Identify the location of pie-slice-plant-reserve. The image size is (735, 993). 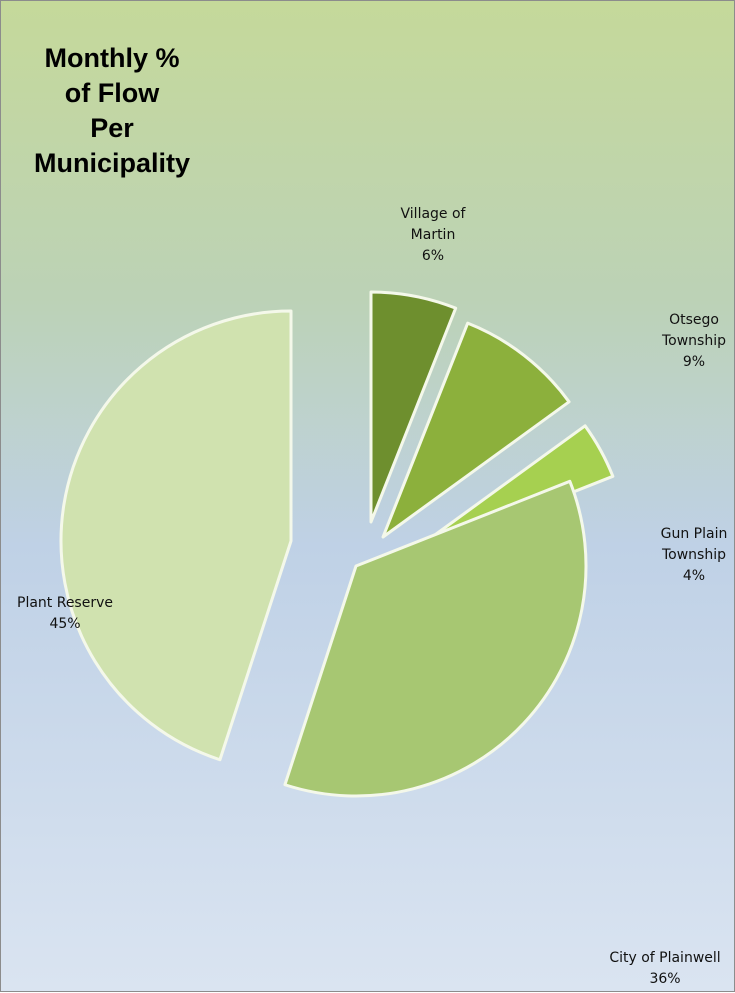
(176, 535).